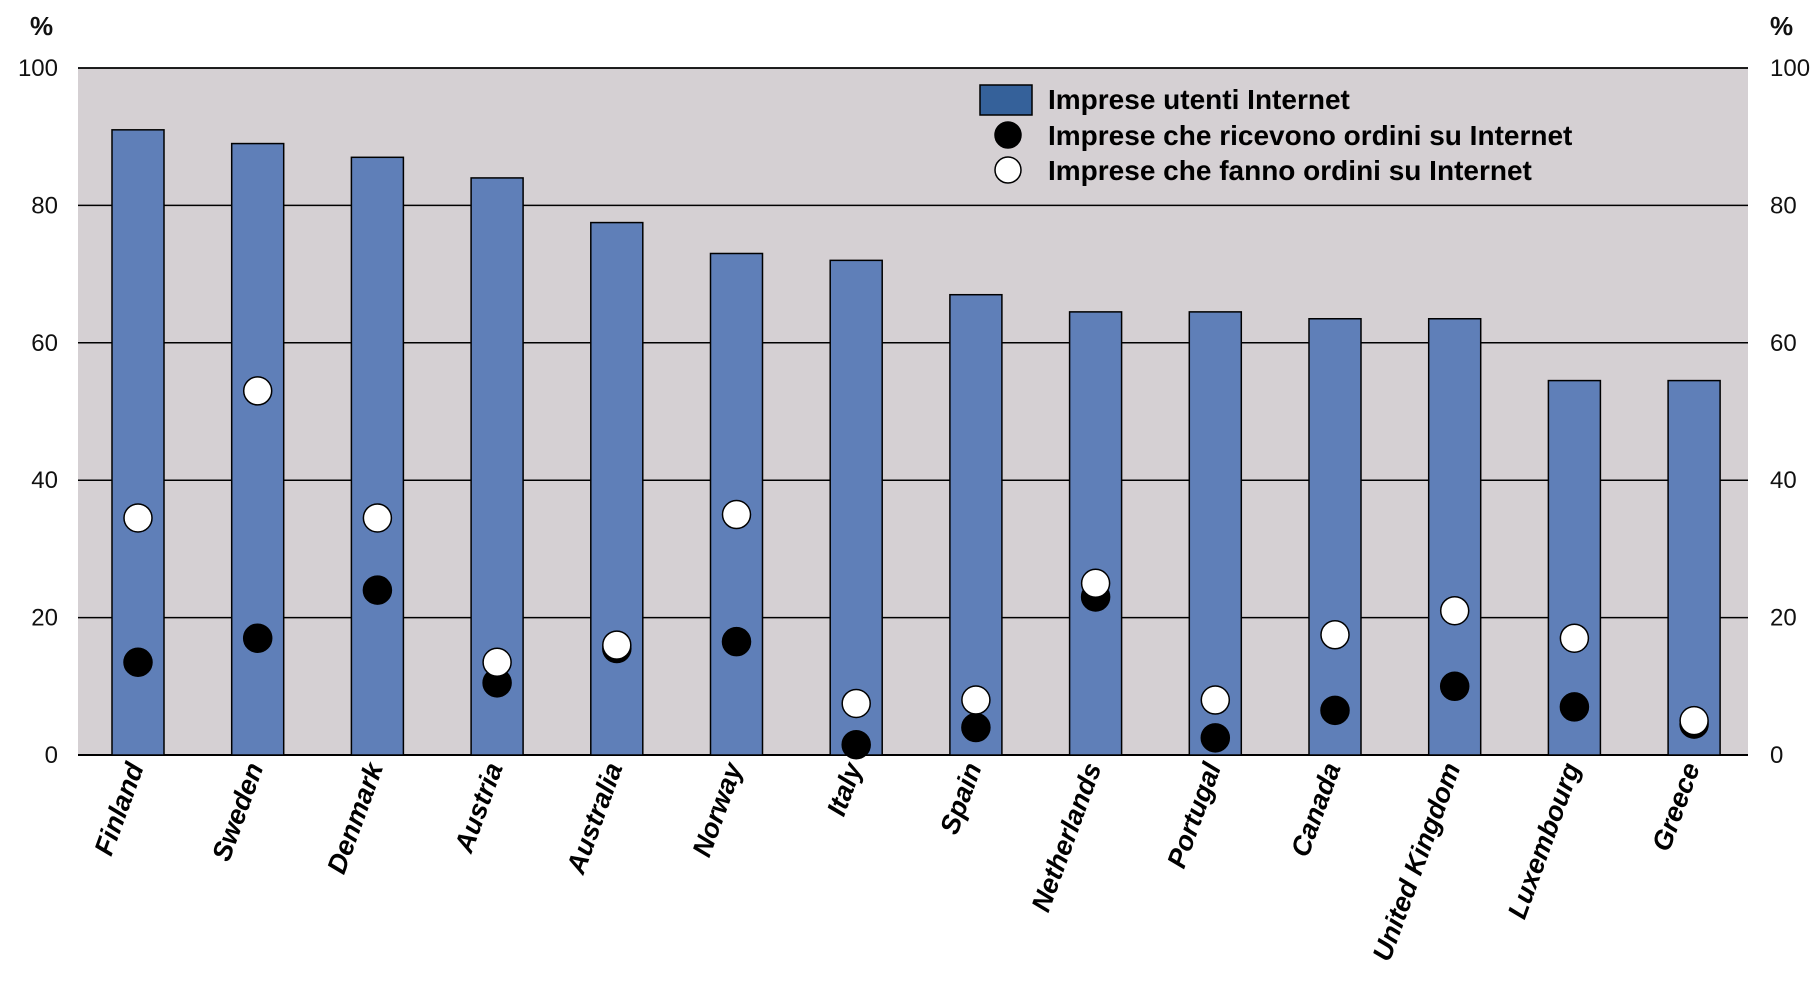 Image resolution: width=1818 pixels, height=984 pixels. I want to click on y-tick-right-20: 20, so click(1783, 618).